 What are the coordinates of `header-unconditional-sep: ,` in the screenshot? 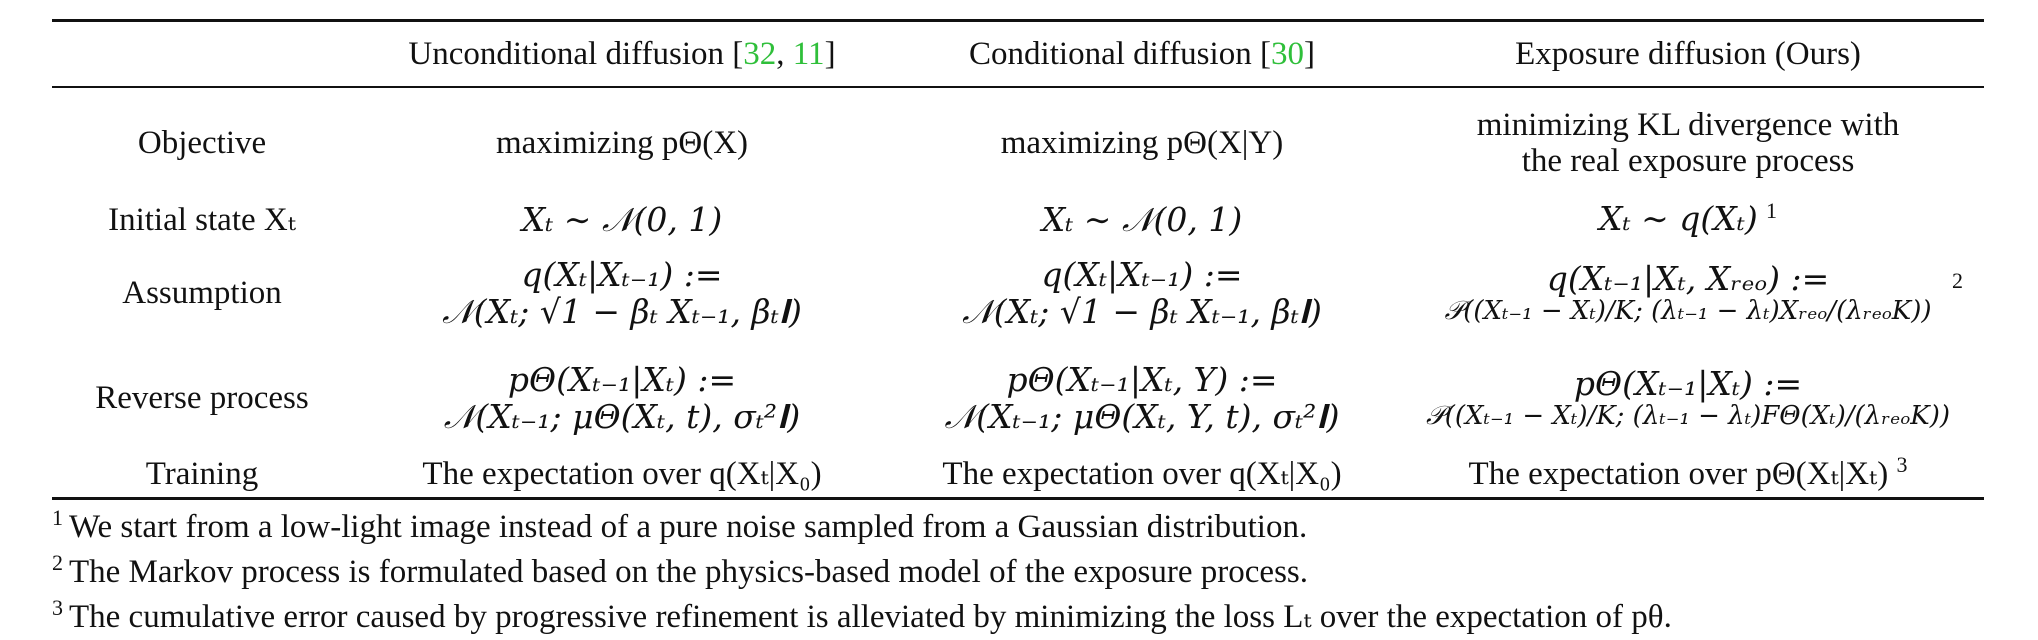 It's located at (784, 54).